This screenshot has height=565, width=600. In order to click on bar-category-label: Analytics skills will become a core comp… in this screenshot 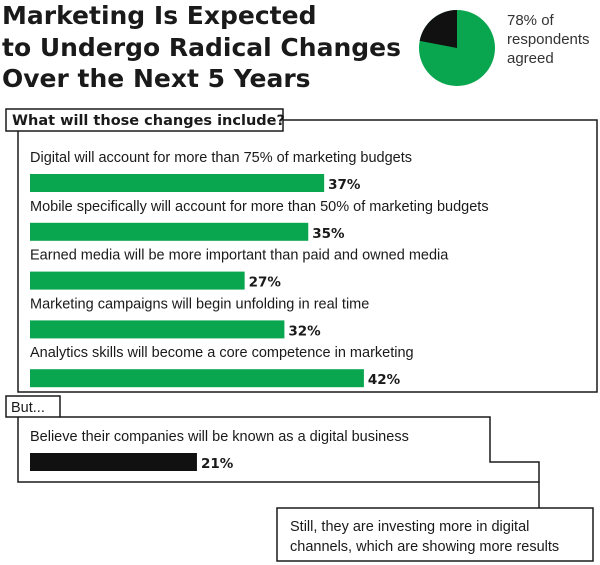, I will do `click(222, 353)`.